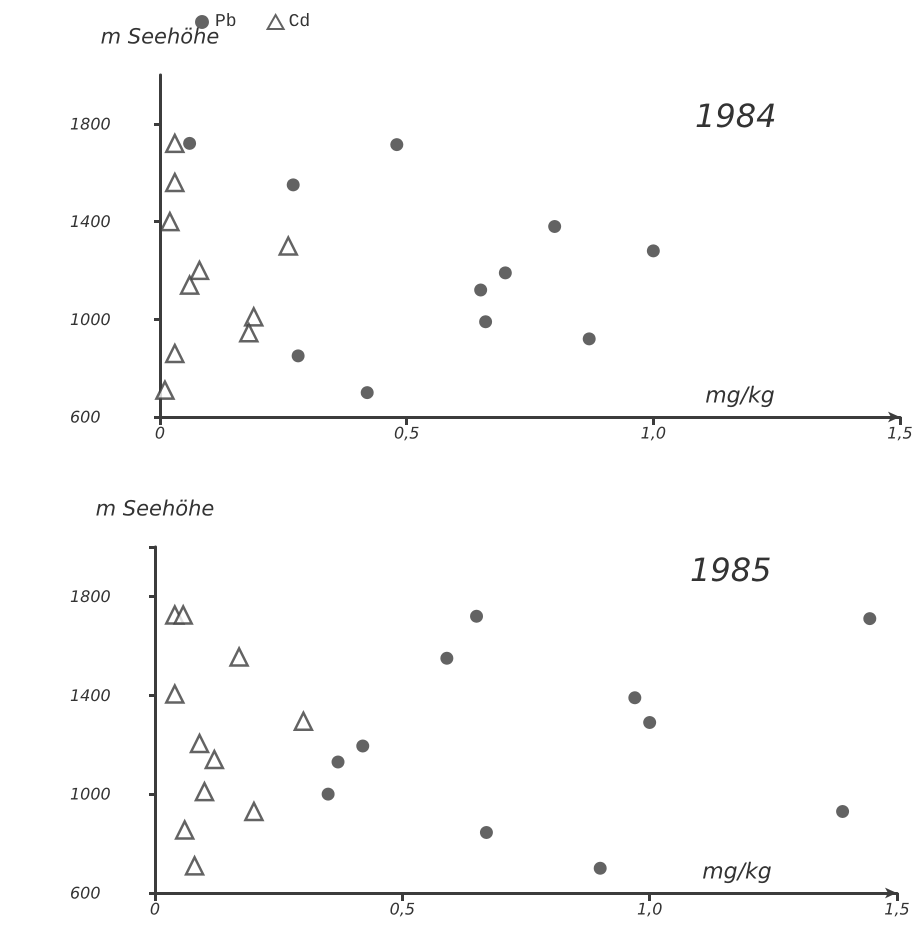 This screenshot has width=918, height=935. What do you see at coordinates (155, 508) in the screenshot?
I see `y-axis-title: m Seehöhe` at bounding box center [155, 508].